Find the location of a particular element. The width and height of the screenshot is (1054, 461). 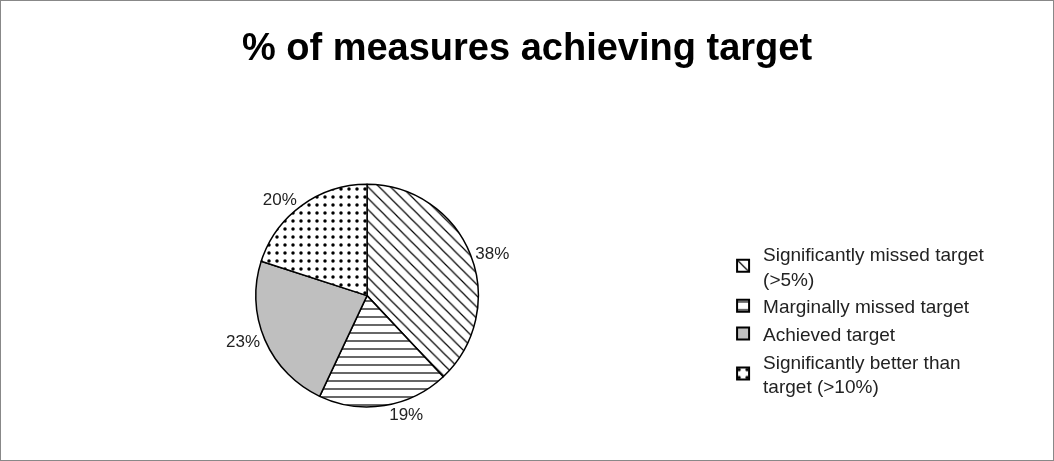

data-label: 20% is located at coordinates (279, 199).